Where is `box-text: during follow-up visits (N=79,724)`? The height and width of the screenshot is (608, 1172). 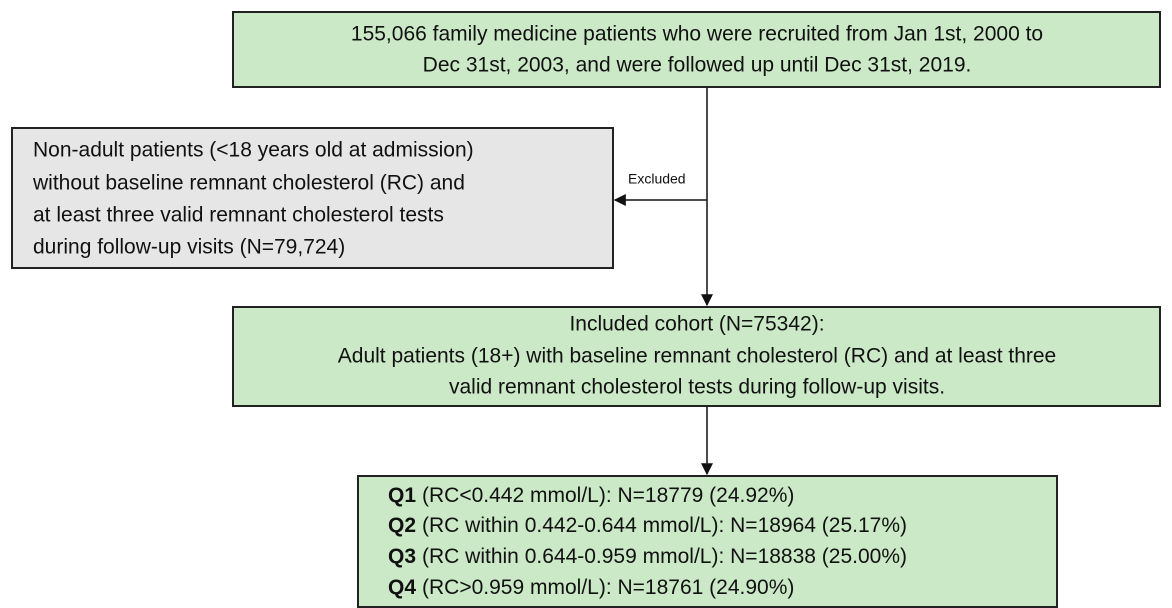 box-text: during follow-up visits (N=79,724) is located at coordinates (189, 247).